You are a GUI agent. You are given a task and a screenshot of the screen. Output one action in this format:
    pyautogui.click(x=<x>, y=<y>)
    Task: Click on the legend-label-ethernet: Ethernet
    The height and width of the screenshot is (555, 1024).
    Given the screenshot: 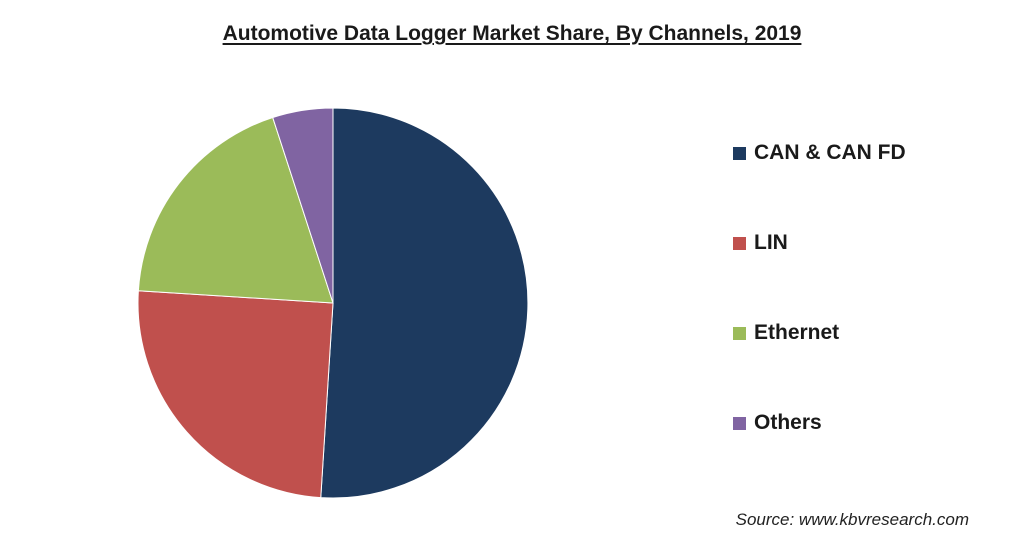 What is the action you would take?
    pyautogui.click(x=797, y=332)
    